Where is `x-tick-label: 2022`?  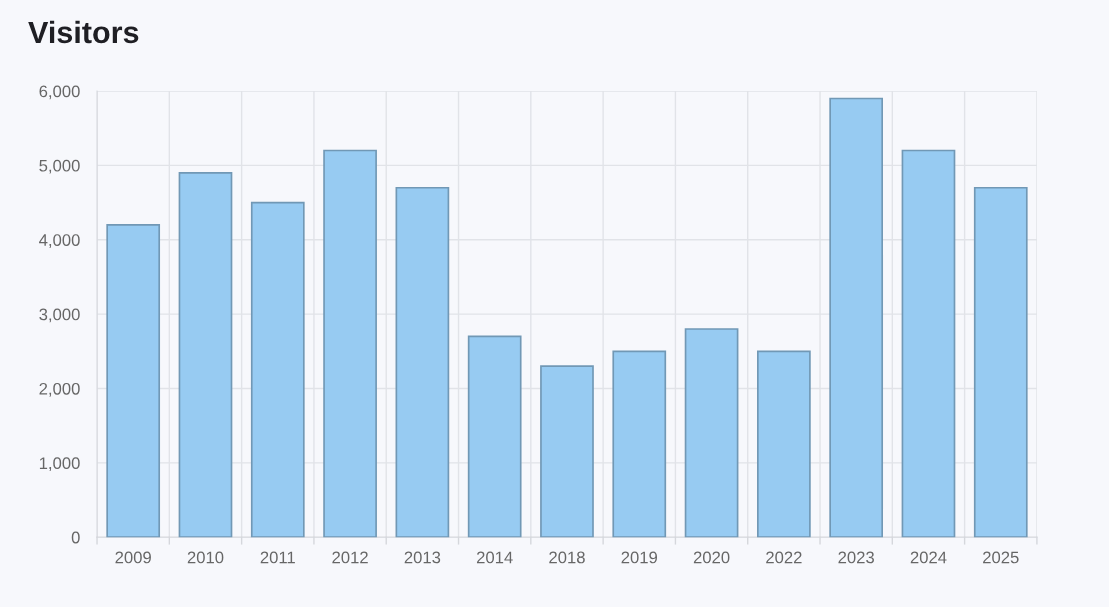 x-tick-label: 2022 is located at coordinates (784, 557).